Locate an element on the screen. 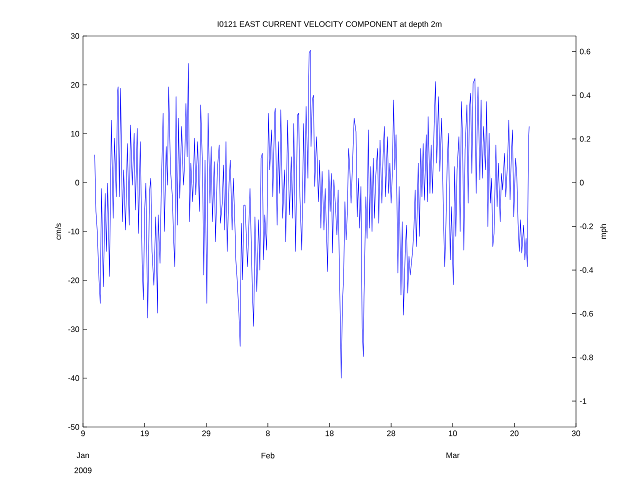 The image size is (640, 480). y-tick-label: 20 is located at coordinates (75, 85).